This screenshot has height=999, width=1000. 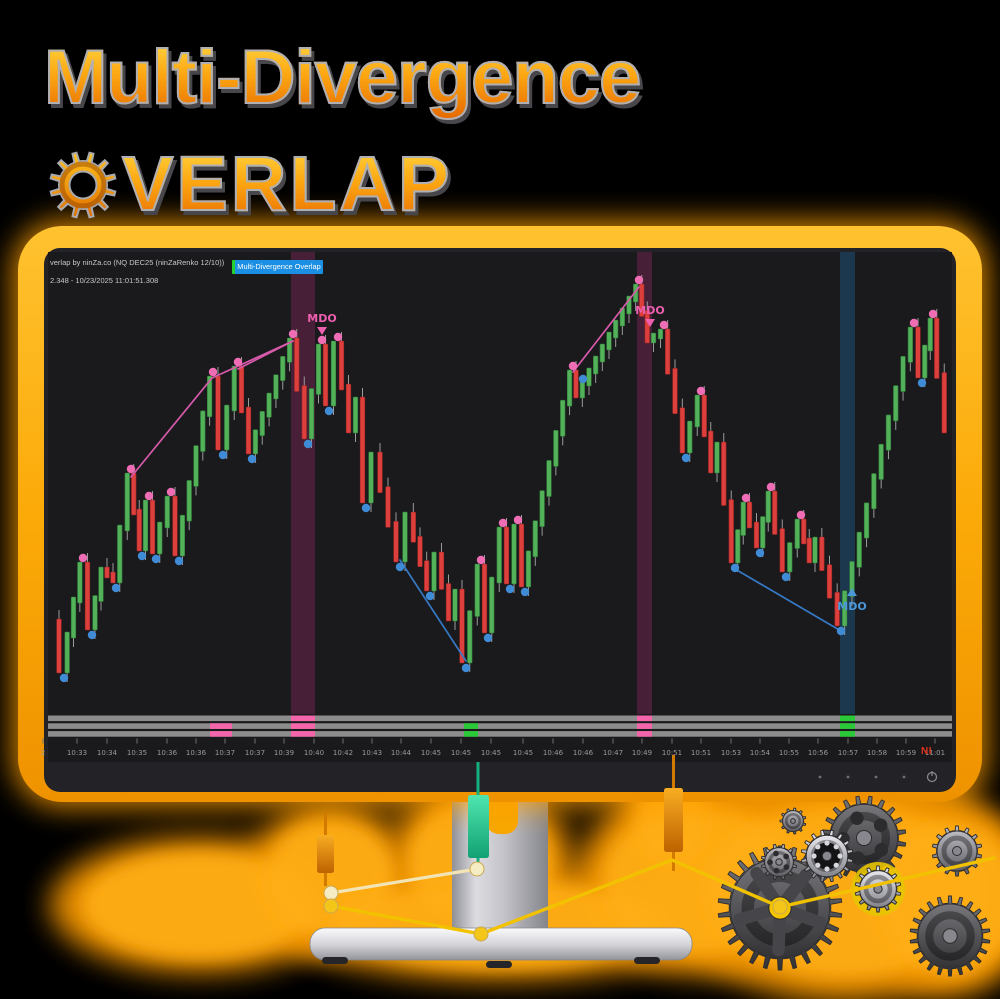 I want to click on orange-candle-icon, so click(x=325, y=849).